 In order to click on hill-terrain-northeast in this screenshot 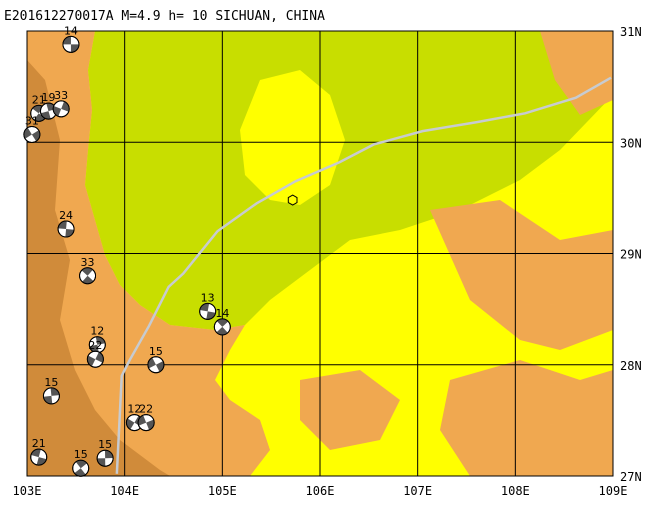, I will do `click(576, 73)`.